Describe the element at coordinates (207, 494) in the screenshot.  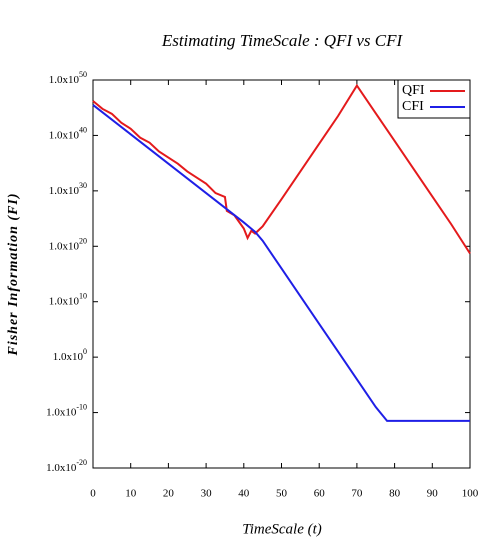
I see `x-tick-label: 30` at that location.